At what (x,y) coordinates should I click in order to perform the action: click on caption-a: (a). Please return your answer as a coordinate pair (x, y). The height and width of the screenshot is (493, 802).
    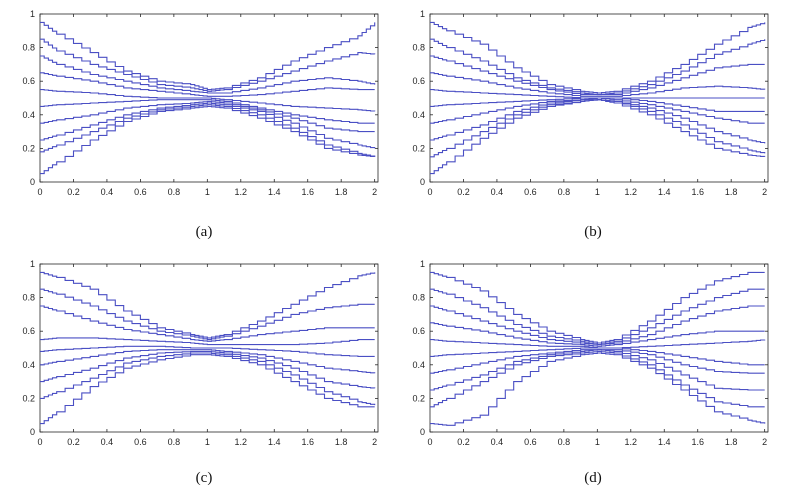
    Looking at the image, I should click on (204, 232).